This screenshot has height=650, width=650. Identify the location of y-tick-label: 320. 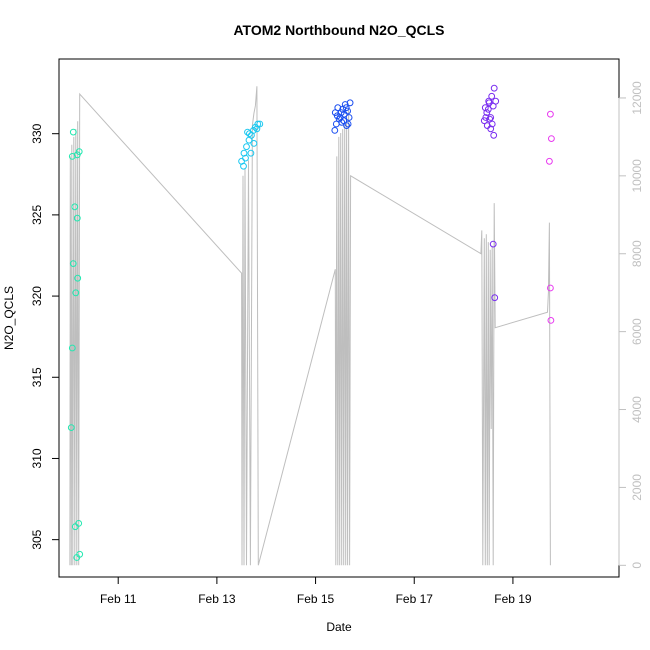
(37, 296).